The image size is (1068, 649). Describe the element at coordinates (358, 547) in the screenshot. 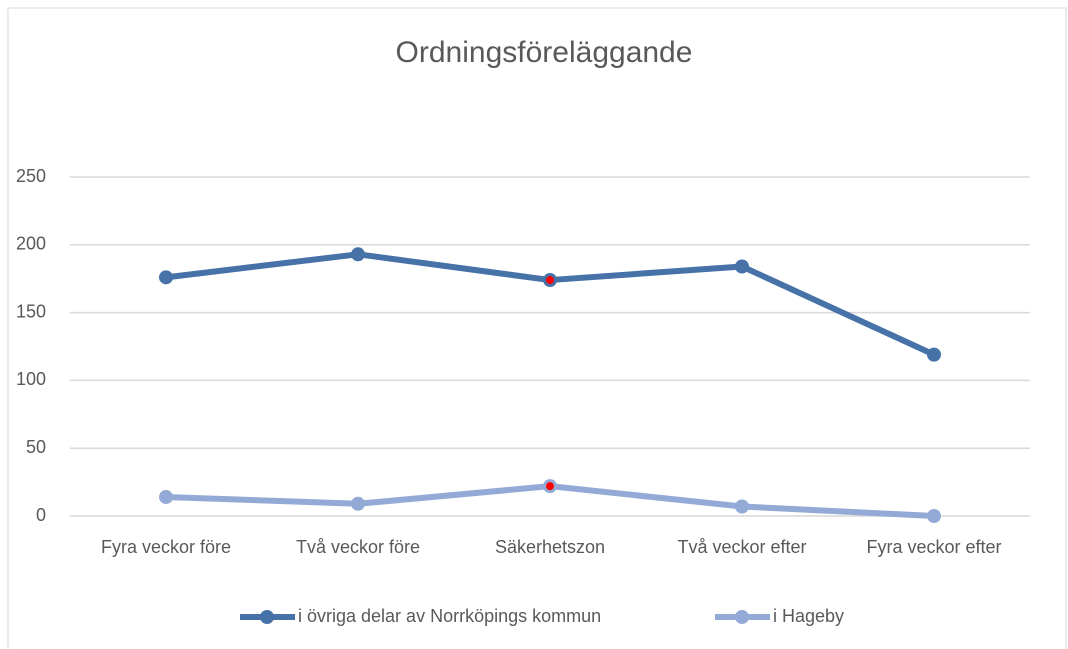

I see `x-tick-label: Två veckor före` at that location.